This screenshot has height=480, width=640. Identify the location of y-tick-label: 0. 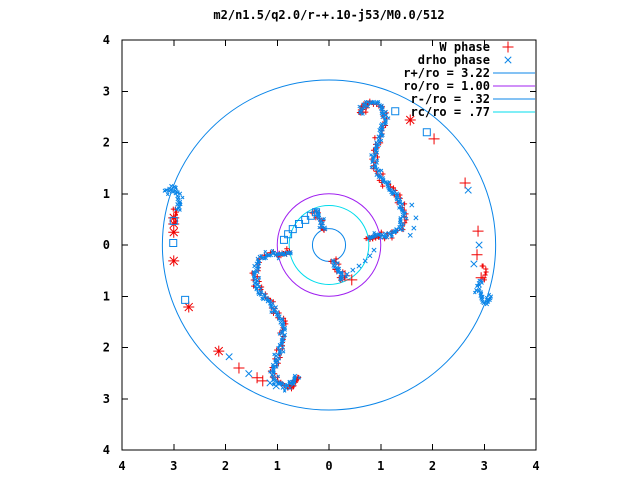
(106, 245).